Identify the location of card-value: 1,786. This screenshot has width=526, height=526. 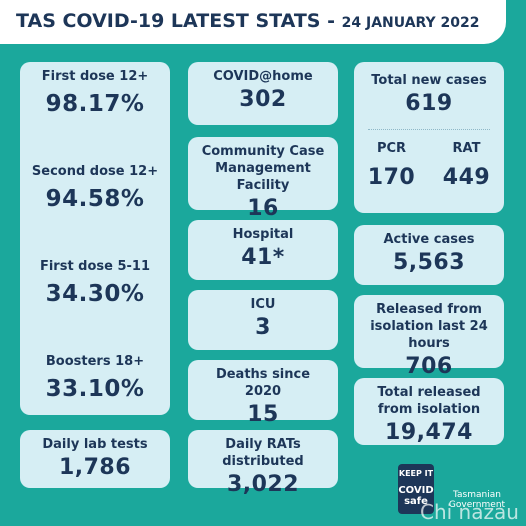
(95, 467).